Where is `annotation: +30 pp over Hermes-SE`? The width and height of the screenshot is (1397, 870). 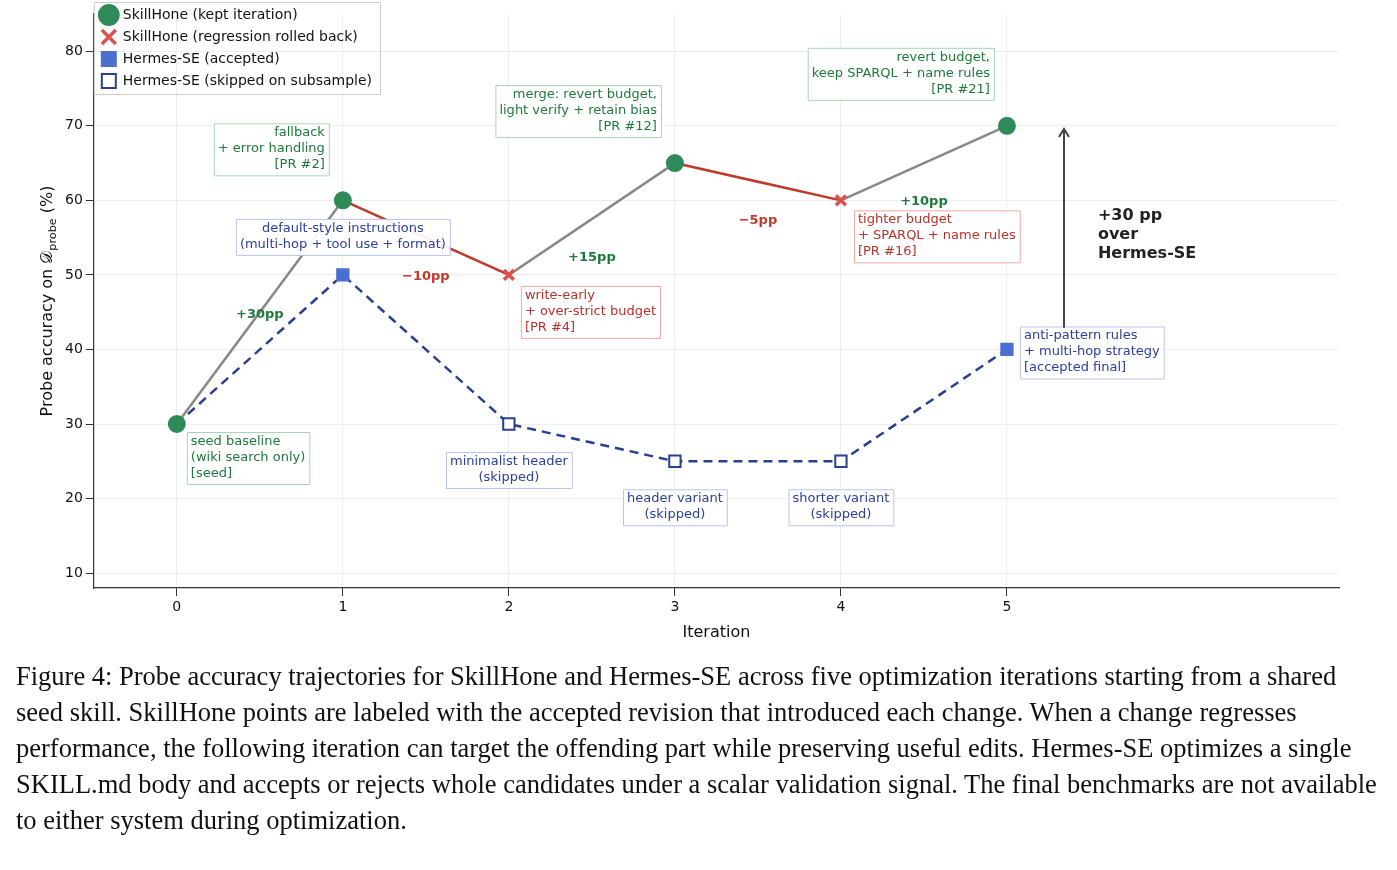
annotation: +30 pp over Hermes-SE is located at coordinates (1147, 233).